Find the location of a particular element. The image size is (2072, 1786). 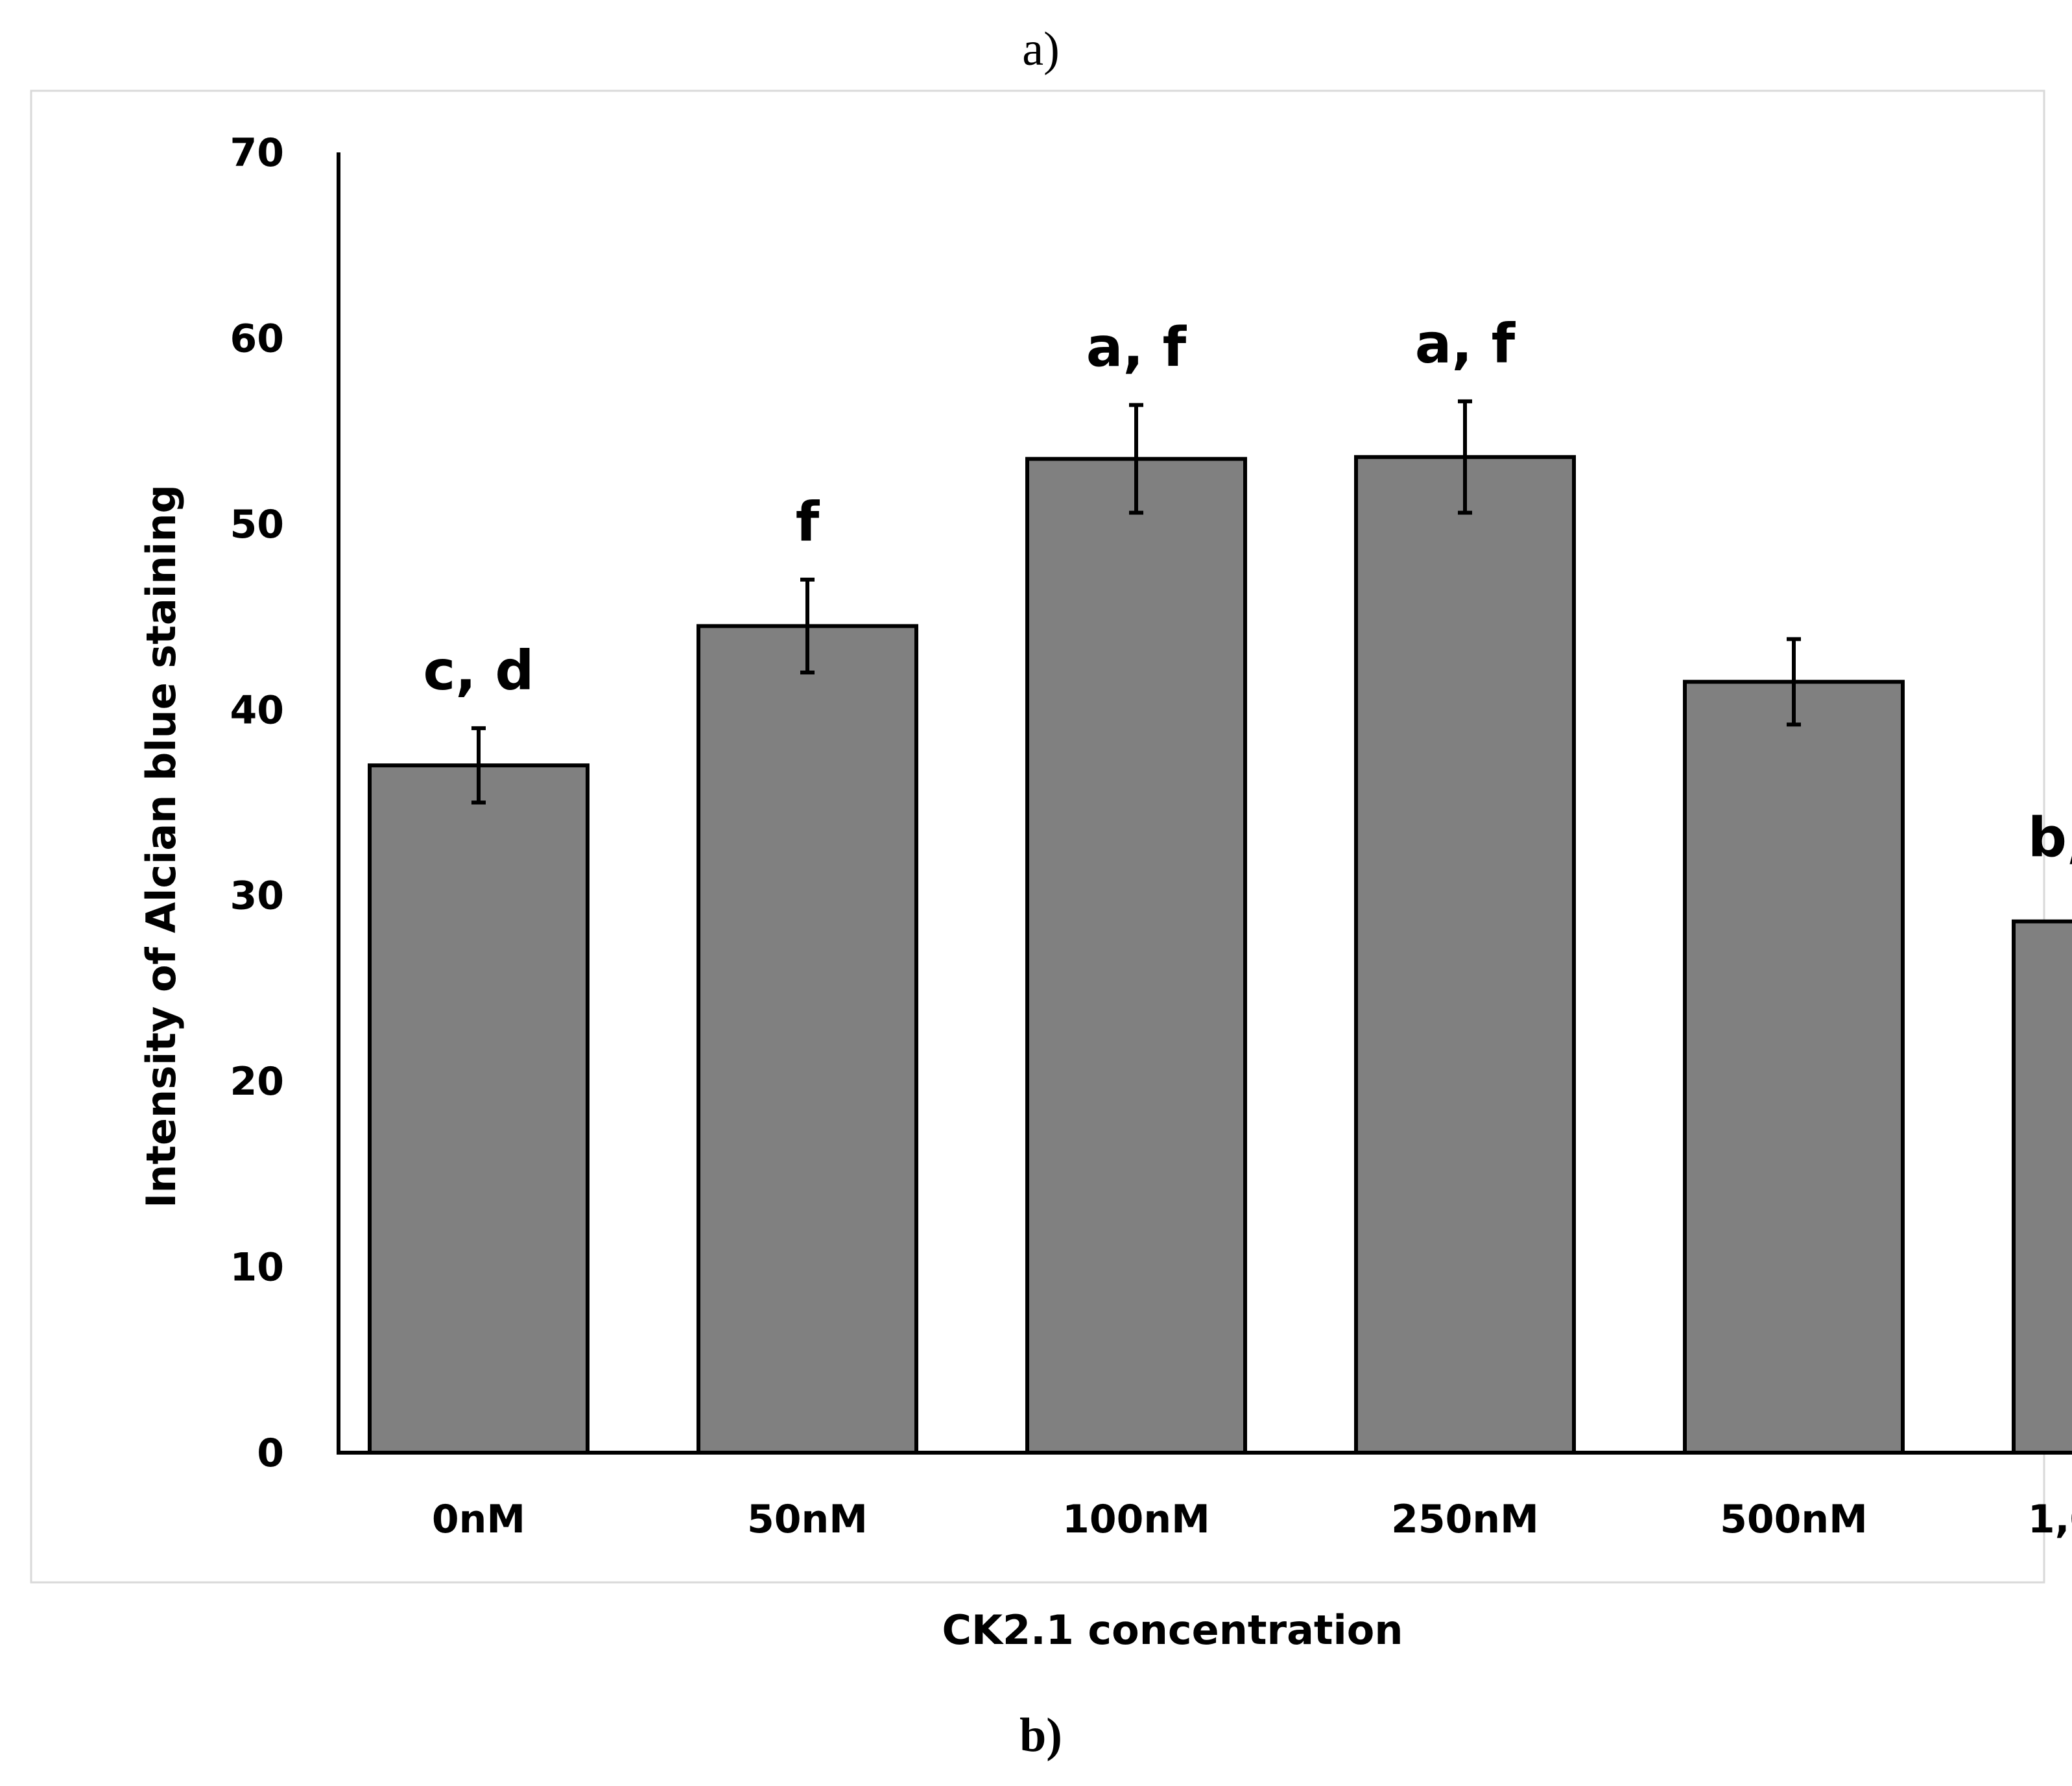

x-axis-title: CK2.1 concentration is located at coordinates (1172, 1630).